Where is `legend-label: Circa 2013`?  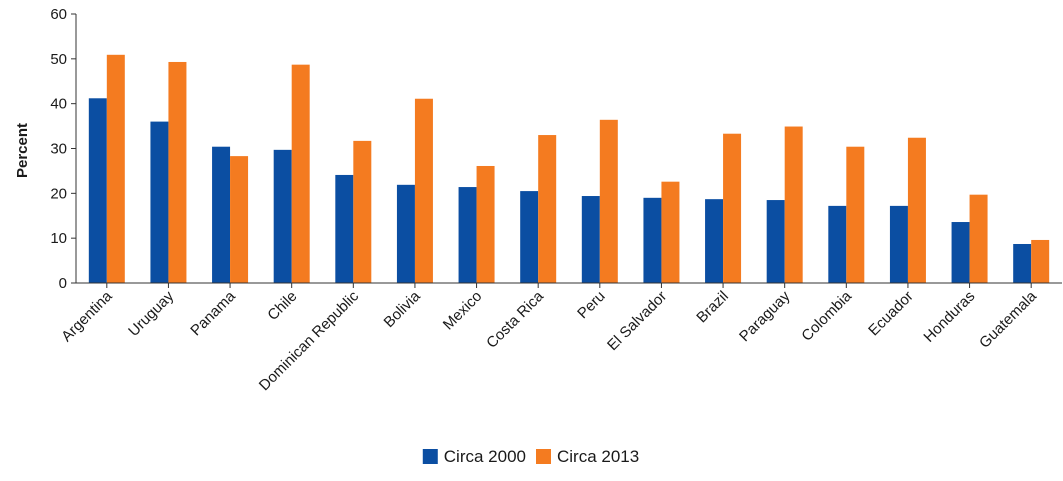
legend-label: Circa 2013 is located at coordinates (598, 456).